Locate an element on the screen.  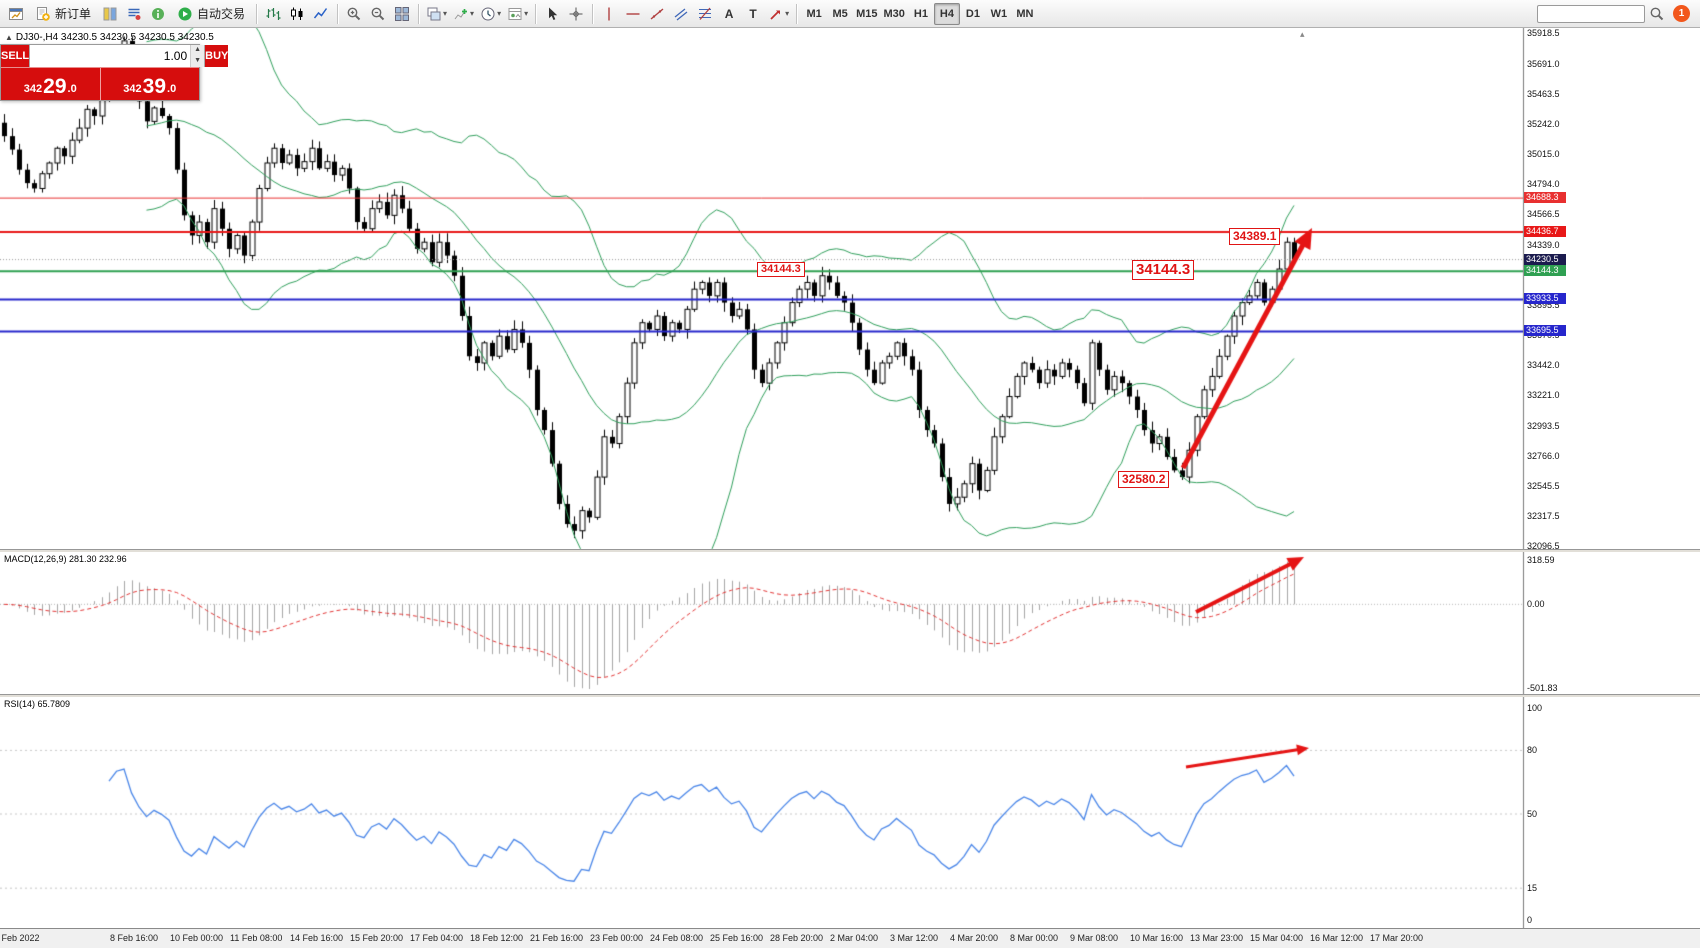
time-axis-label: 13 Mar 23:00 is located at coordinates (1217, 938).